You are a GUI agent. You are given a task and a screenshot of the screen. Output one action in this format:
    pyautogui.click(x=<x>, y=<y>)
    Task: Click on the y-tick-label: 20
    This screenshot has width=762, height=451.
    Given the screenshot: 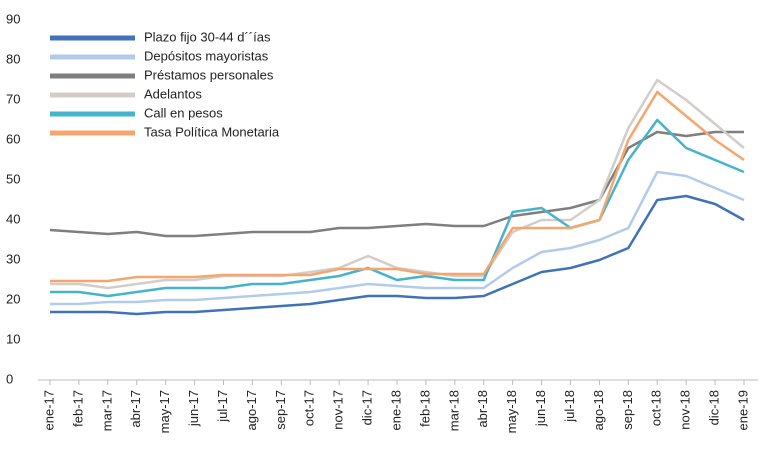 What is the action you would take?
    pyautogui.click(x=13, y=298)
    